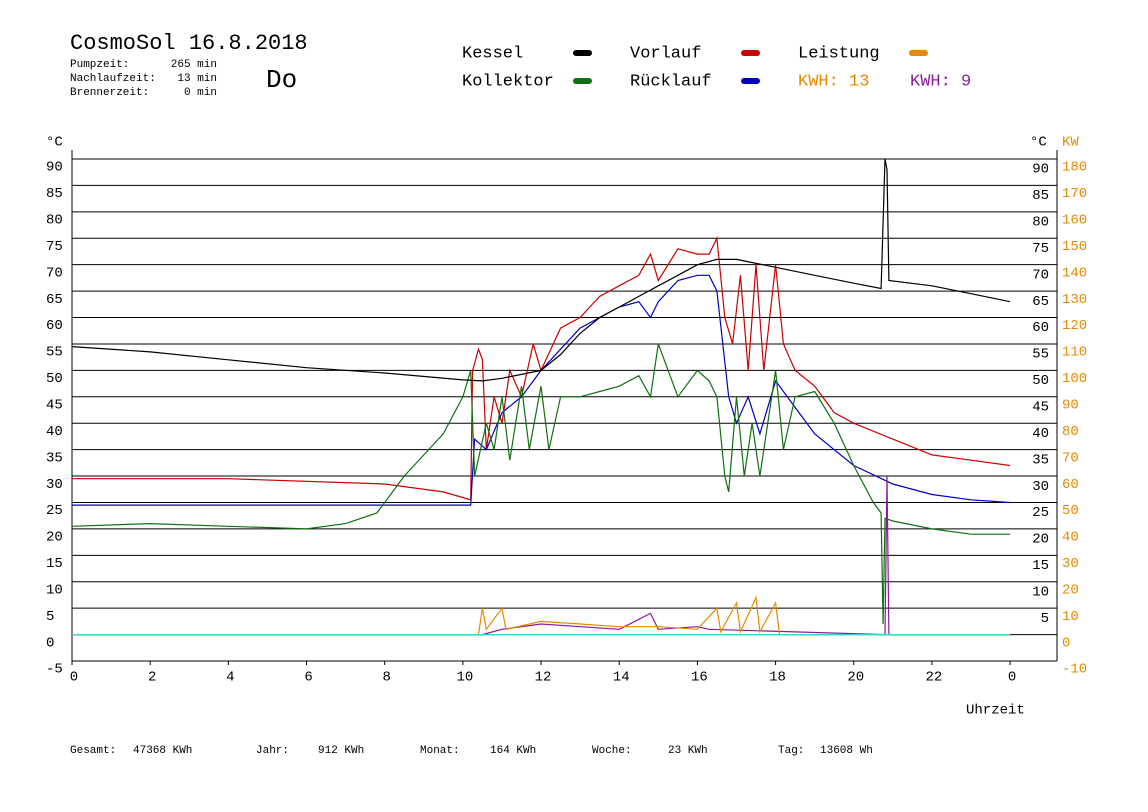  Describe the element at coordinates (839, 53) in the screenshot. I see `legend-label: Leistung` at that location.